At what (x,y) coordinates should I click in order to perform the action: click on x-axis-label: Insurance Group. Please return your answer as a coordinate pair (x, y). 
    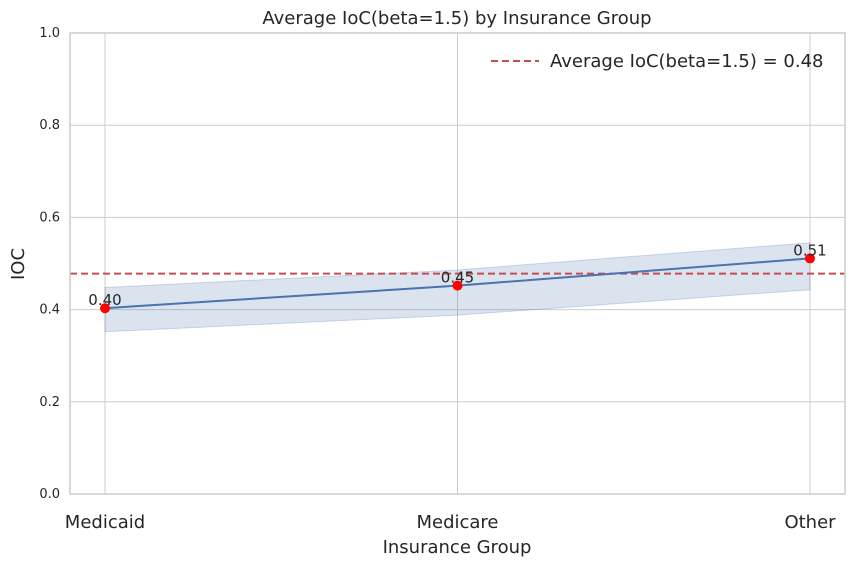
    Looking at the image, I should click on (457, 547).